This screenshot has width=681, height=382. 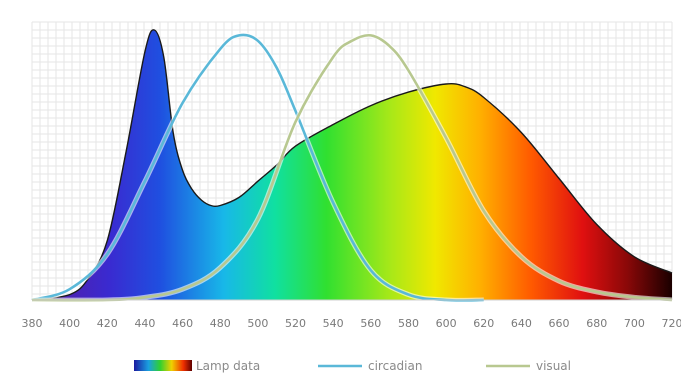 I want to click on x-tick-label: 660, so click(x=559, y=323).